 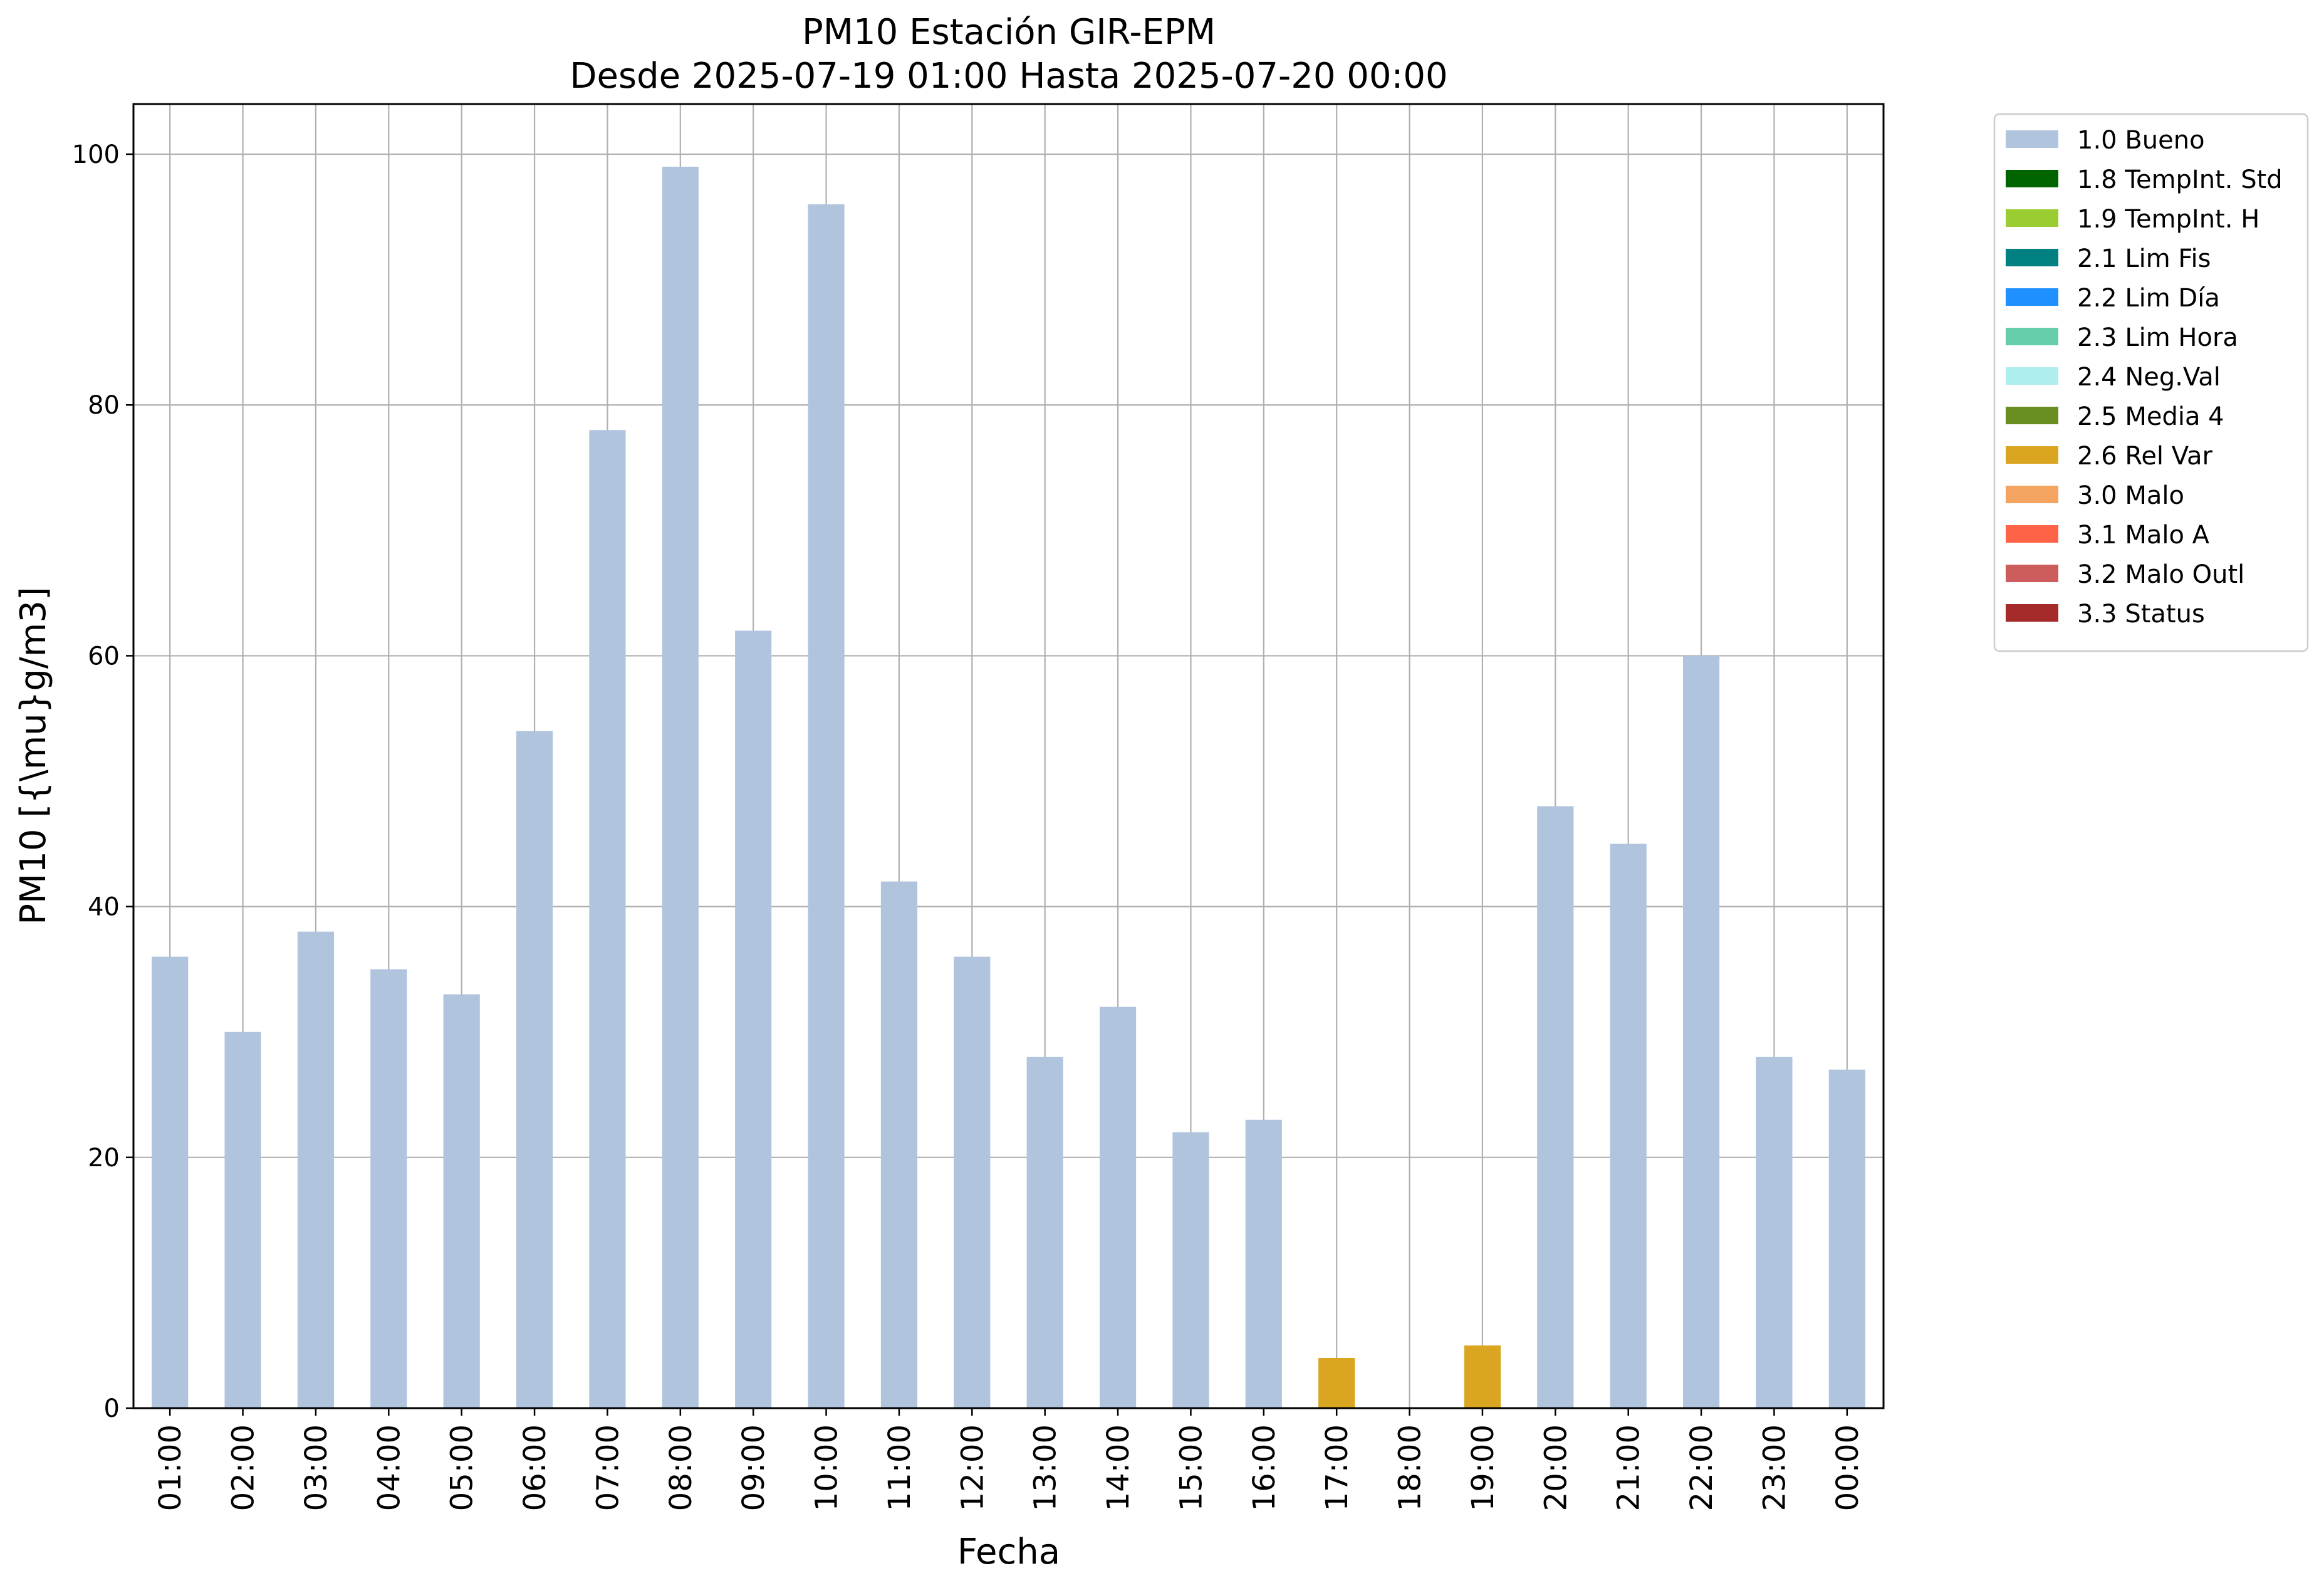 What do you see at coordinates (1045, 1468) in the screenshot?
I see `x-tick-label: 13:00` at bounding box center [1045, 1468].